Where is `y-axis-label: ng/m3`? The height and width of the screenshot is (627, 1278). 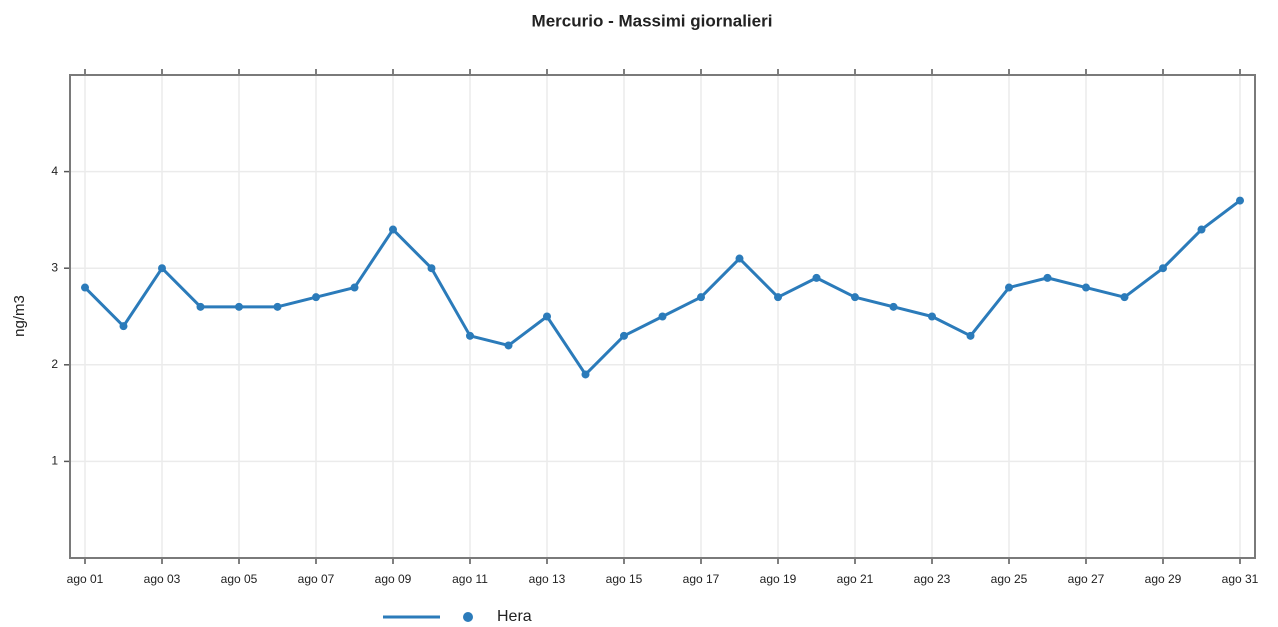
y-axis-label: ng/m3 is located at coordinates (19, 316).